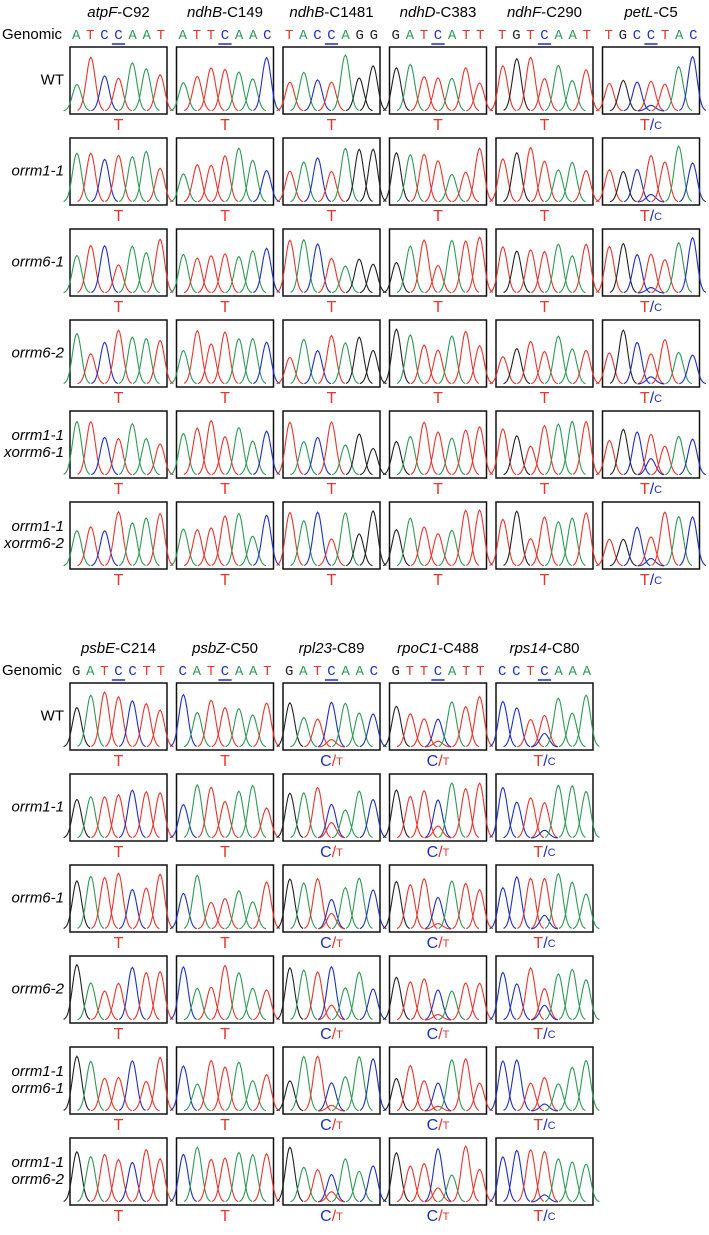 The width and height of the screenshot is (709, 1235). Describe the element at coordinates (458, 648) in the screenshot. I see `edit-site: -C488` at that location.